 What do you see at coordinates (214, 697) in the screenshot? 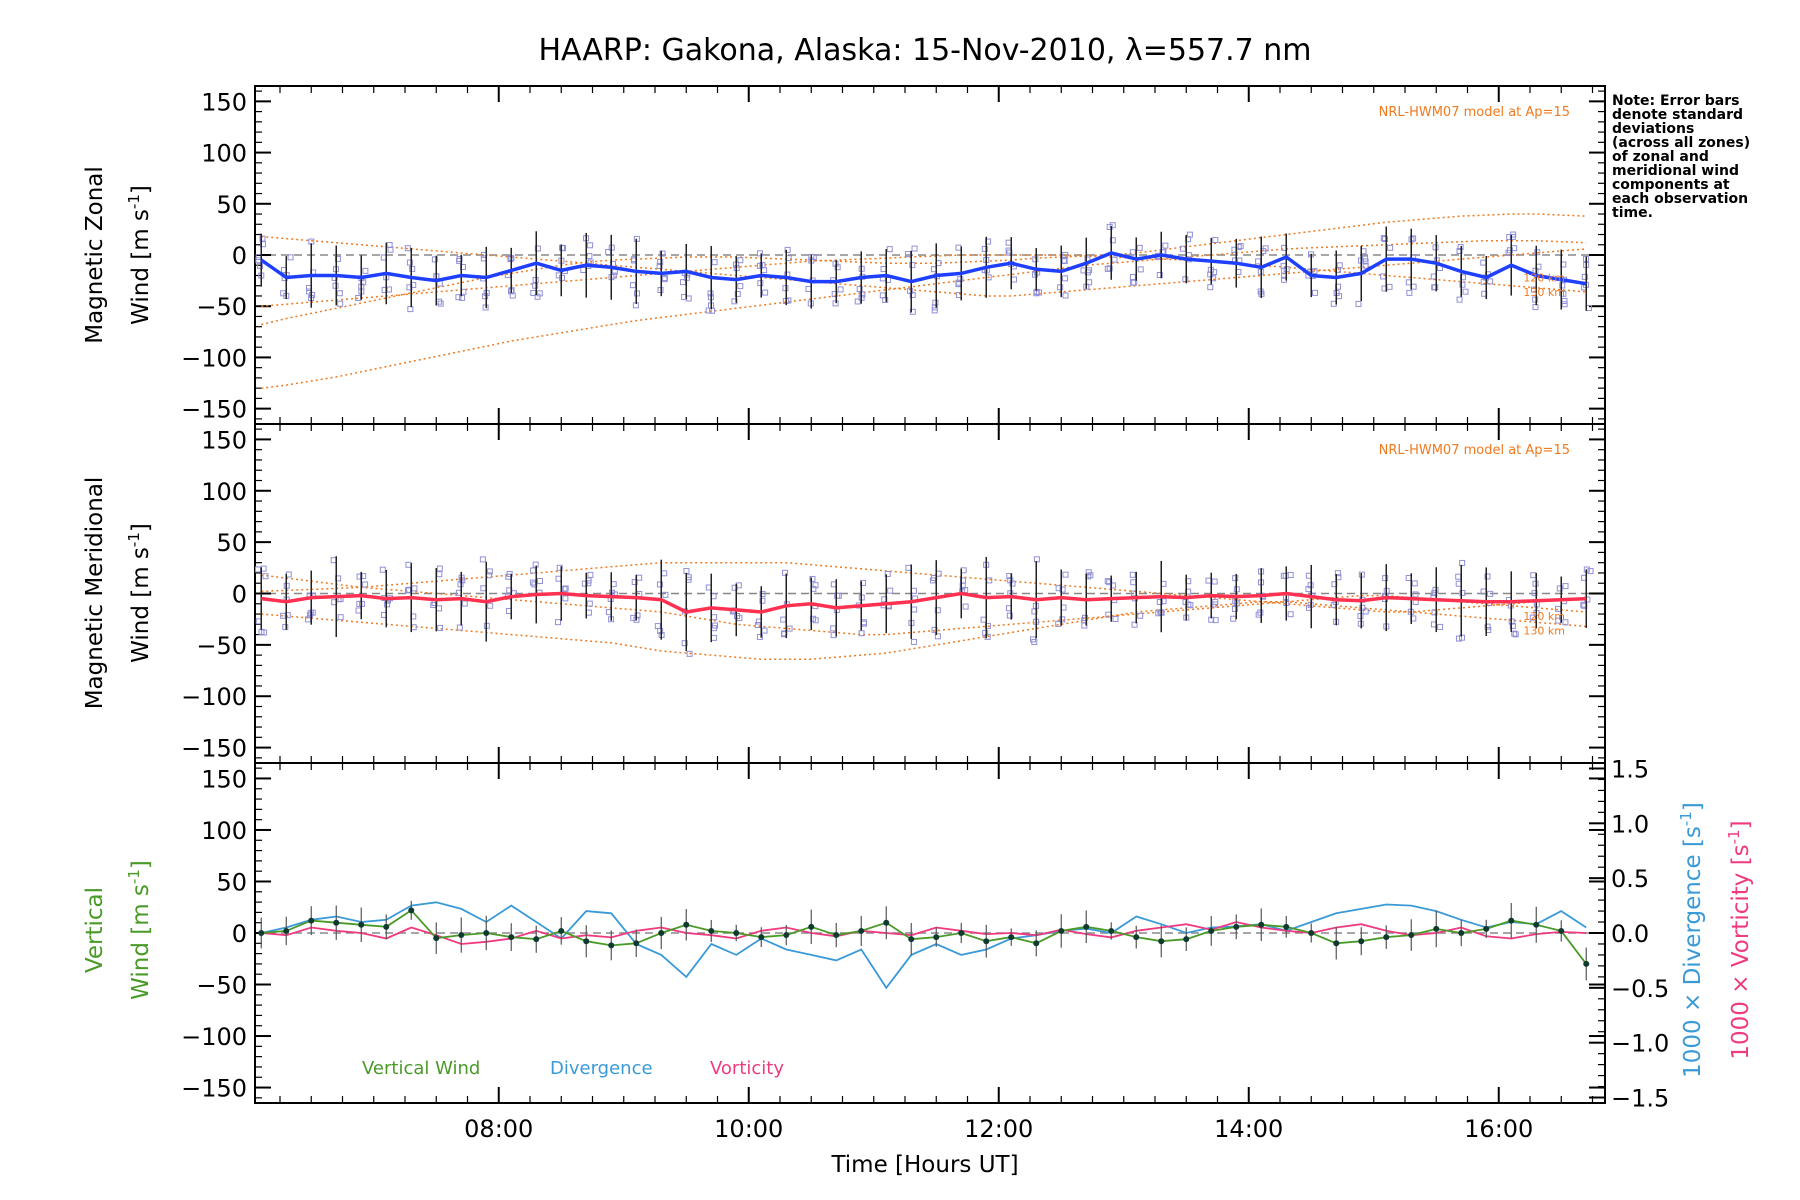
I see `y-tick-label: −100` at bounding box center [214, 697].